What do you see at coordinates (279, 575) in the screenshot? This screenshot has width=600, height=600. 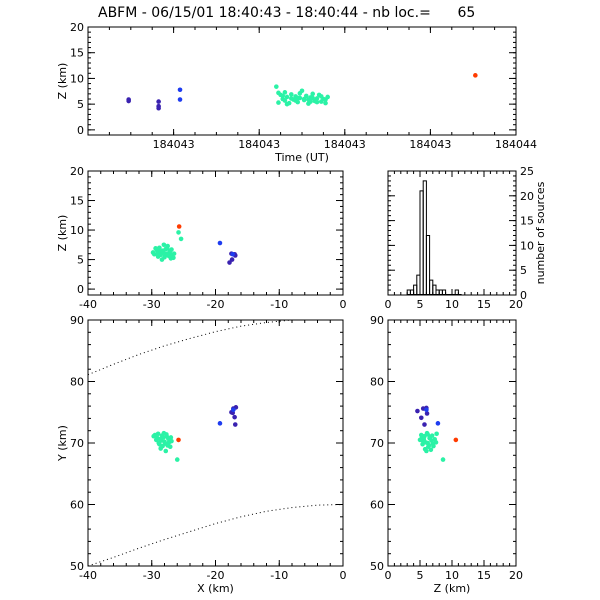 I see `plan-view-x-tick-label: -10` at bounding box center [279, 575].